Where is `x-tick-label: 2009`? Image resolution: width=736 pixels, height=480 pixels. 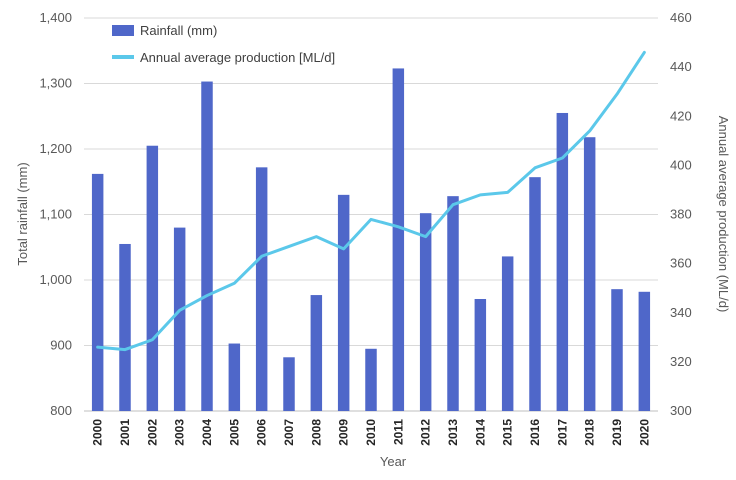 x-tick-label: 2009 is located at coordinates (344, 432).